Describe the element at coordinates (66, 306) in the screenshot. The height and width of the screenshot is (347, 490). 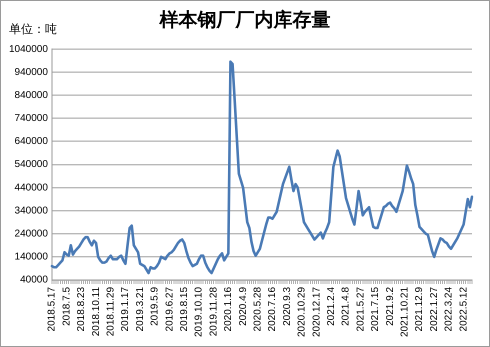
I see `x-tick-label: 2018.7.5` at that location.